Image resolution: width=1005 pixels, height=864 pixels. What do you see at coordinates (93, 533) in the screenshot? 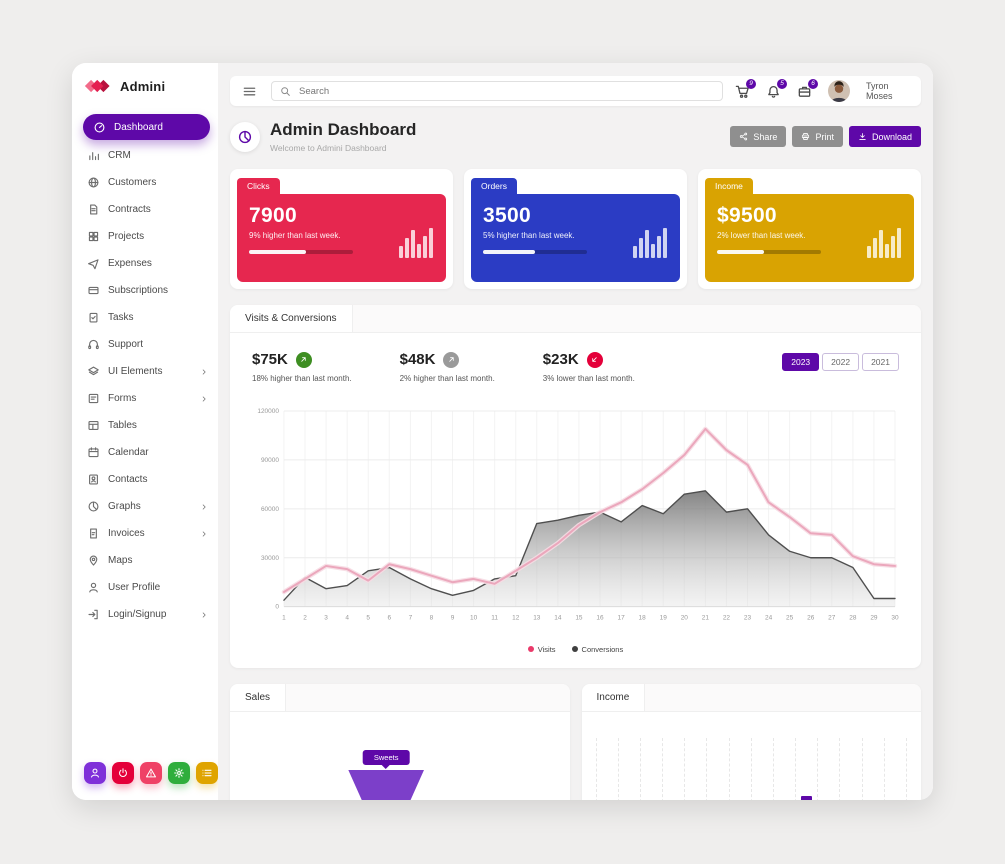
I see `invoices-icon` at bounding box center [93, 533].